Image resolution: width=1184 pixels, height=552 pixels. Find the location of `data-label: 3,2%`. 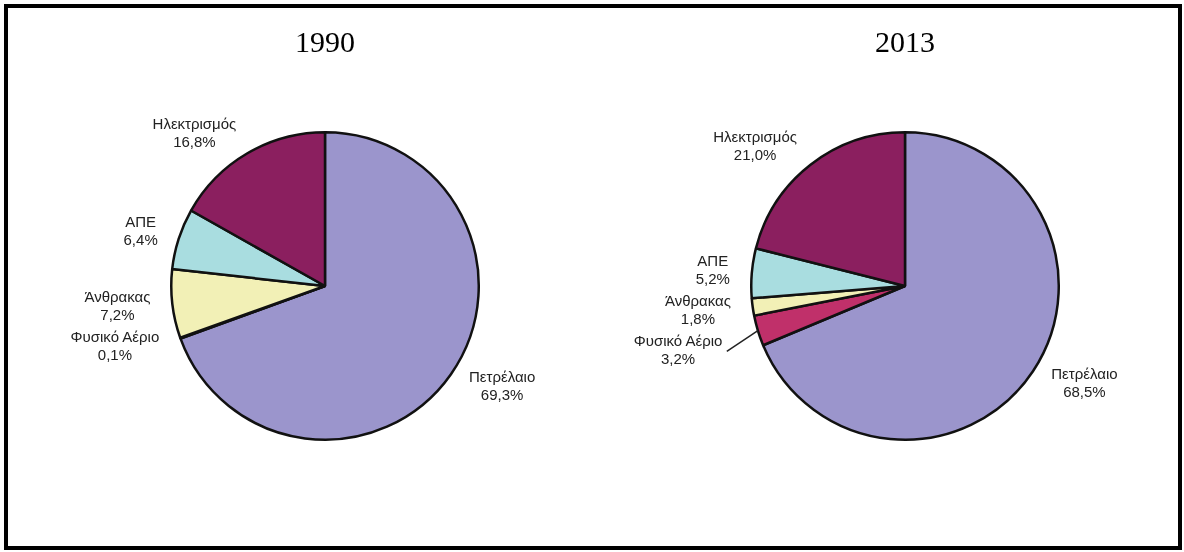

data-label: 3,2% is located at coordinates (678, 359).